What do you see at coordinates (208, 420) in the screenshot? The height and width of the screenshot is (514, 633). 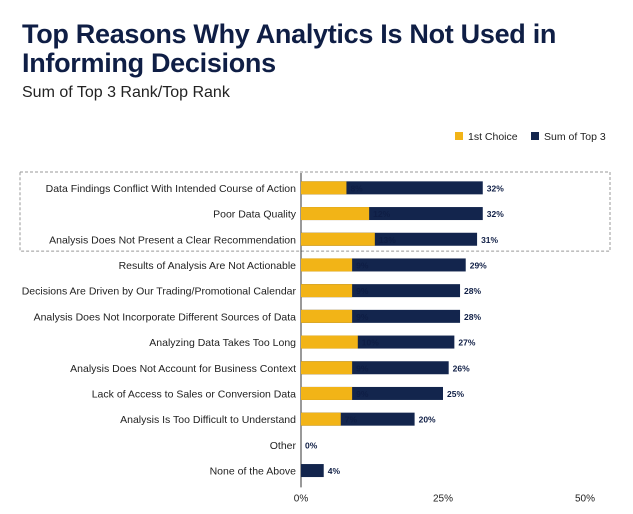 I see `category-label: Analysis Is Too Difficult to Understand` at bounding box center [208, 420].